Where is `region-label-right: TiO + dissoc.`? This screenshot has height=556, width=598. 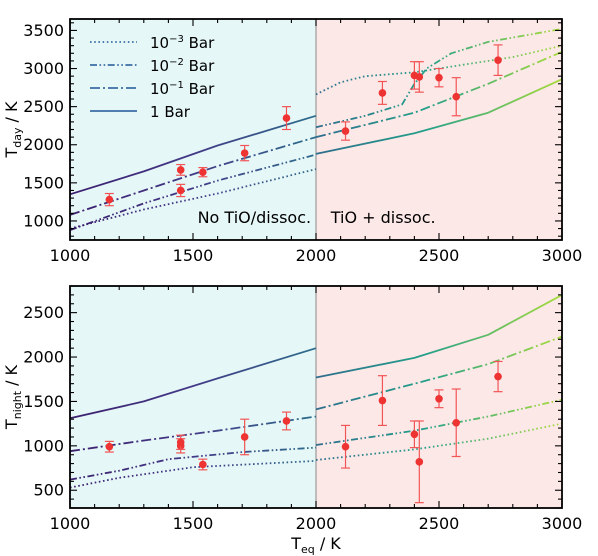
region-label-right: TiO + dissoc. is located at coordinates (383, 217).